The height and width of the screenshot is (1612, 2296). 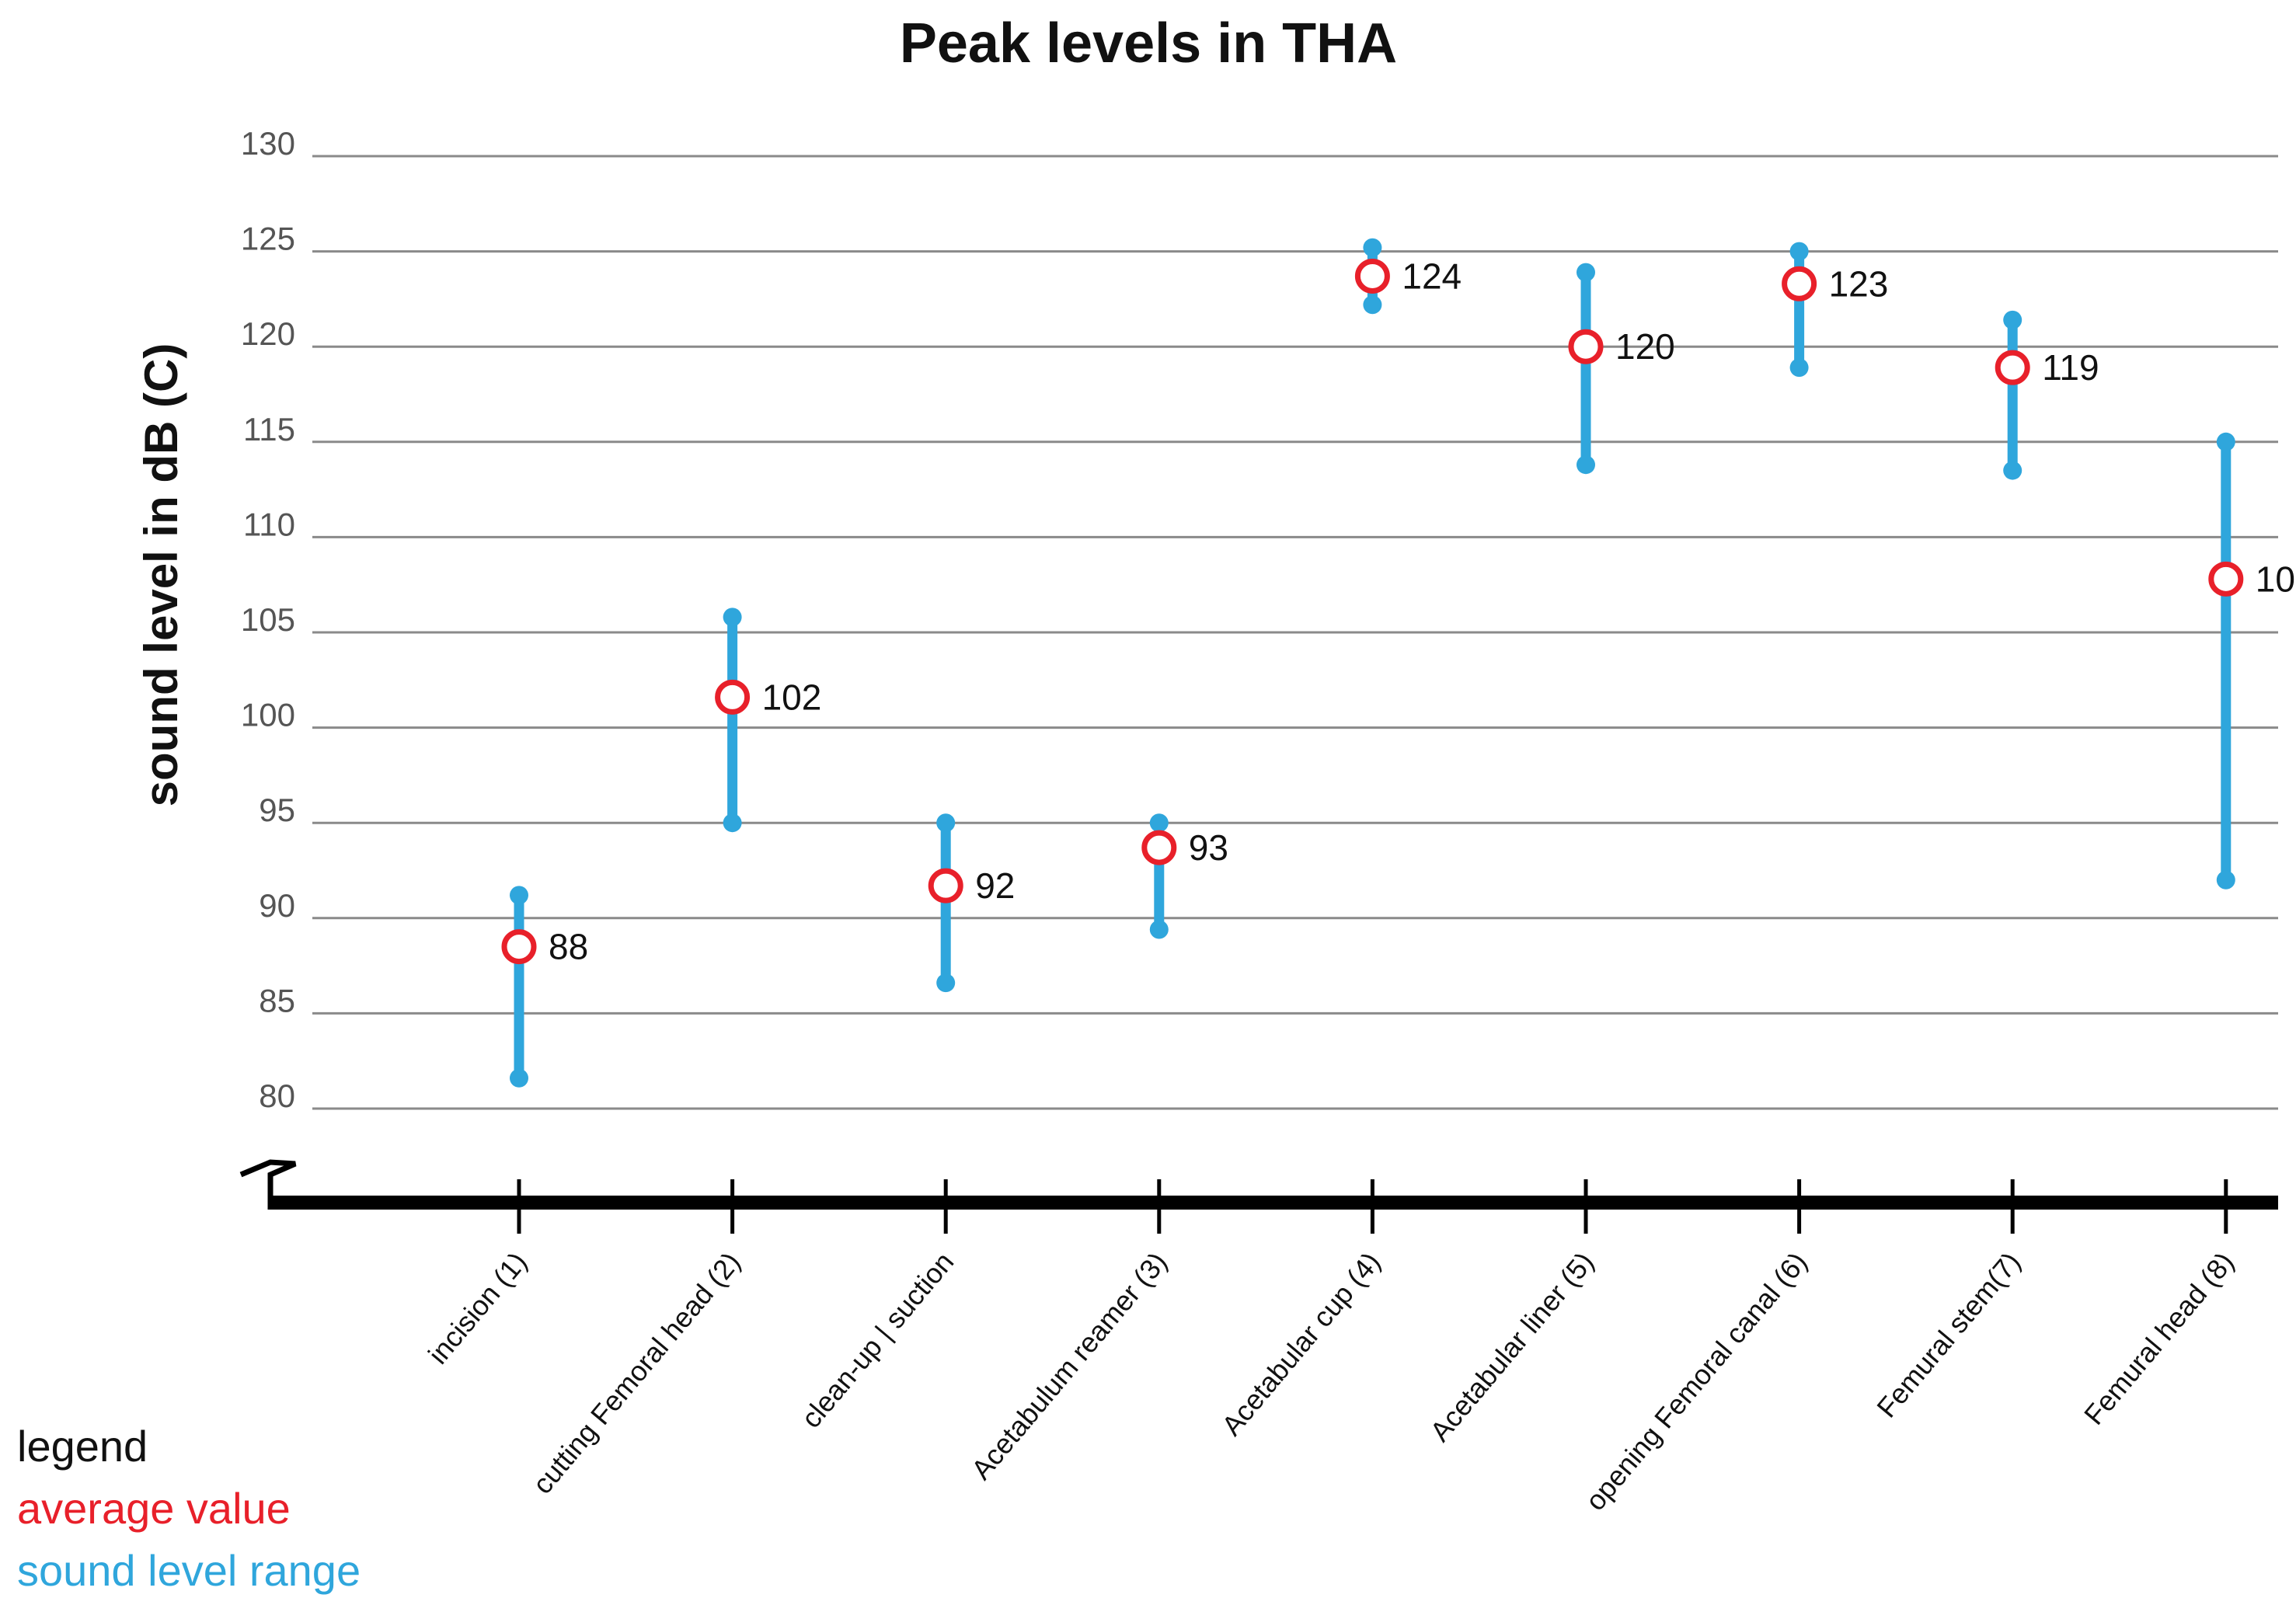 I want to click on x-tick-label: Femural head (8), so click(x=2159, y=1338).